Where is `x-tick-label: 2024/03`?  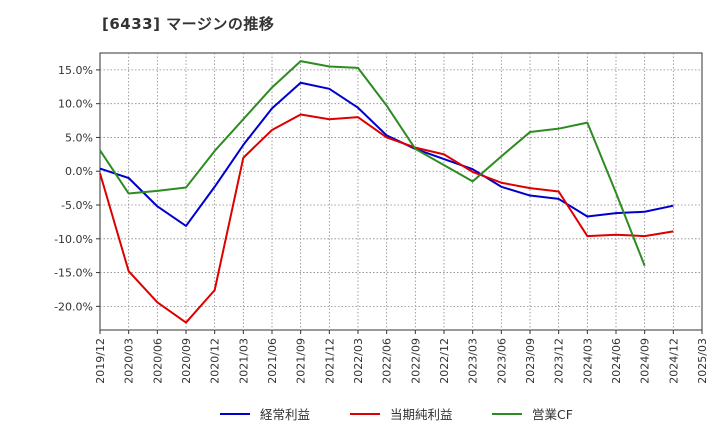 x-tick-label: 2024/03 is located at coordinates (587, 361).